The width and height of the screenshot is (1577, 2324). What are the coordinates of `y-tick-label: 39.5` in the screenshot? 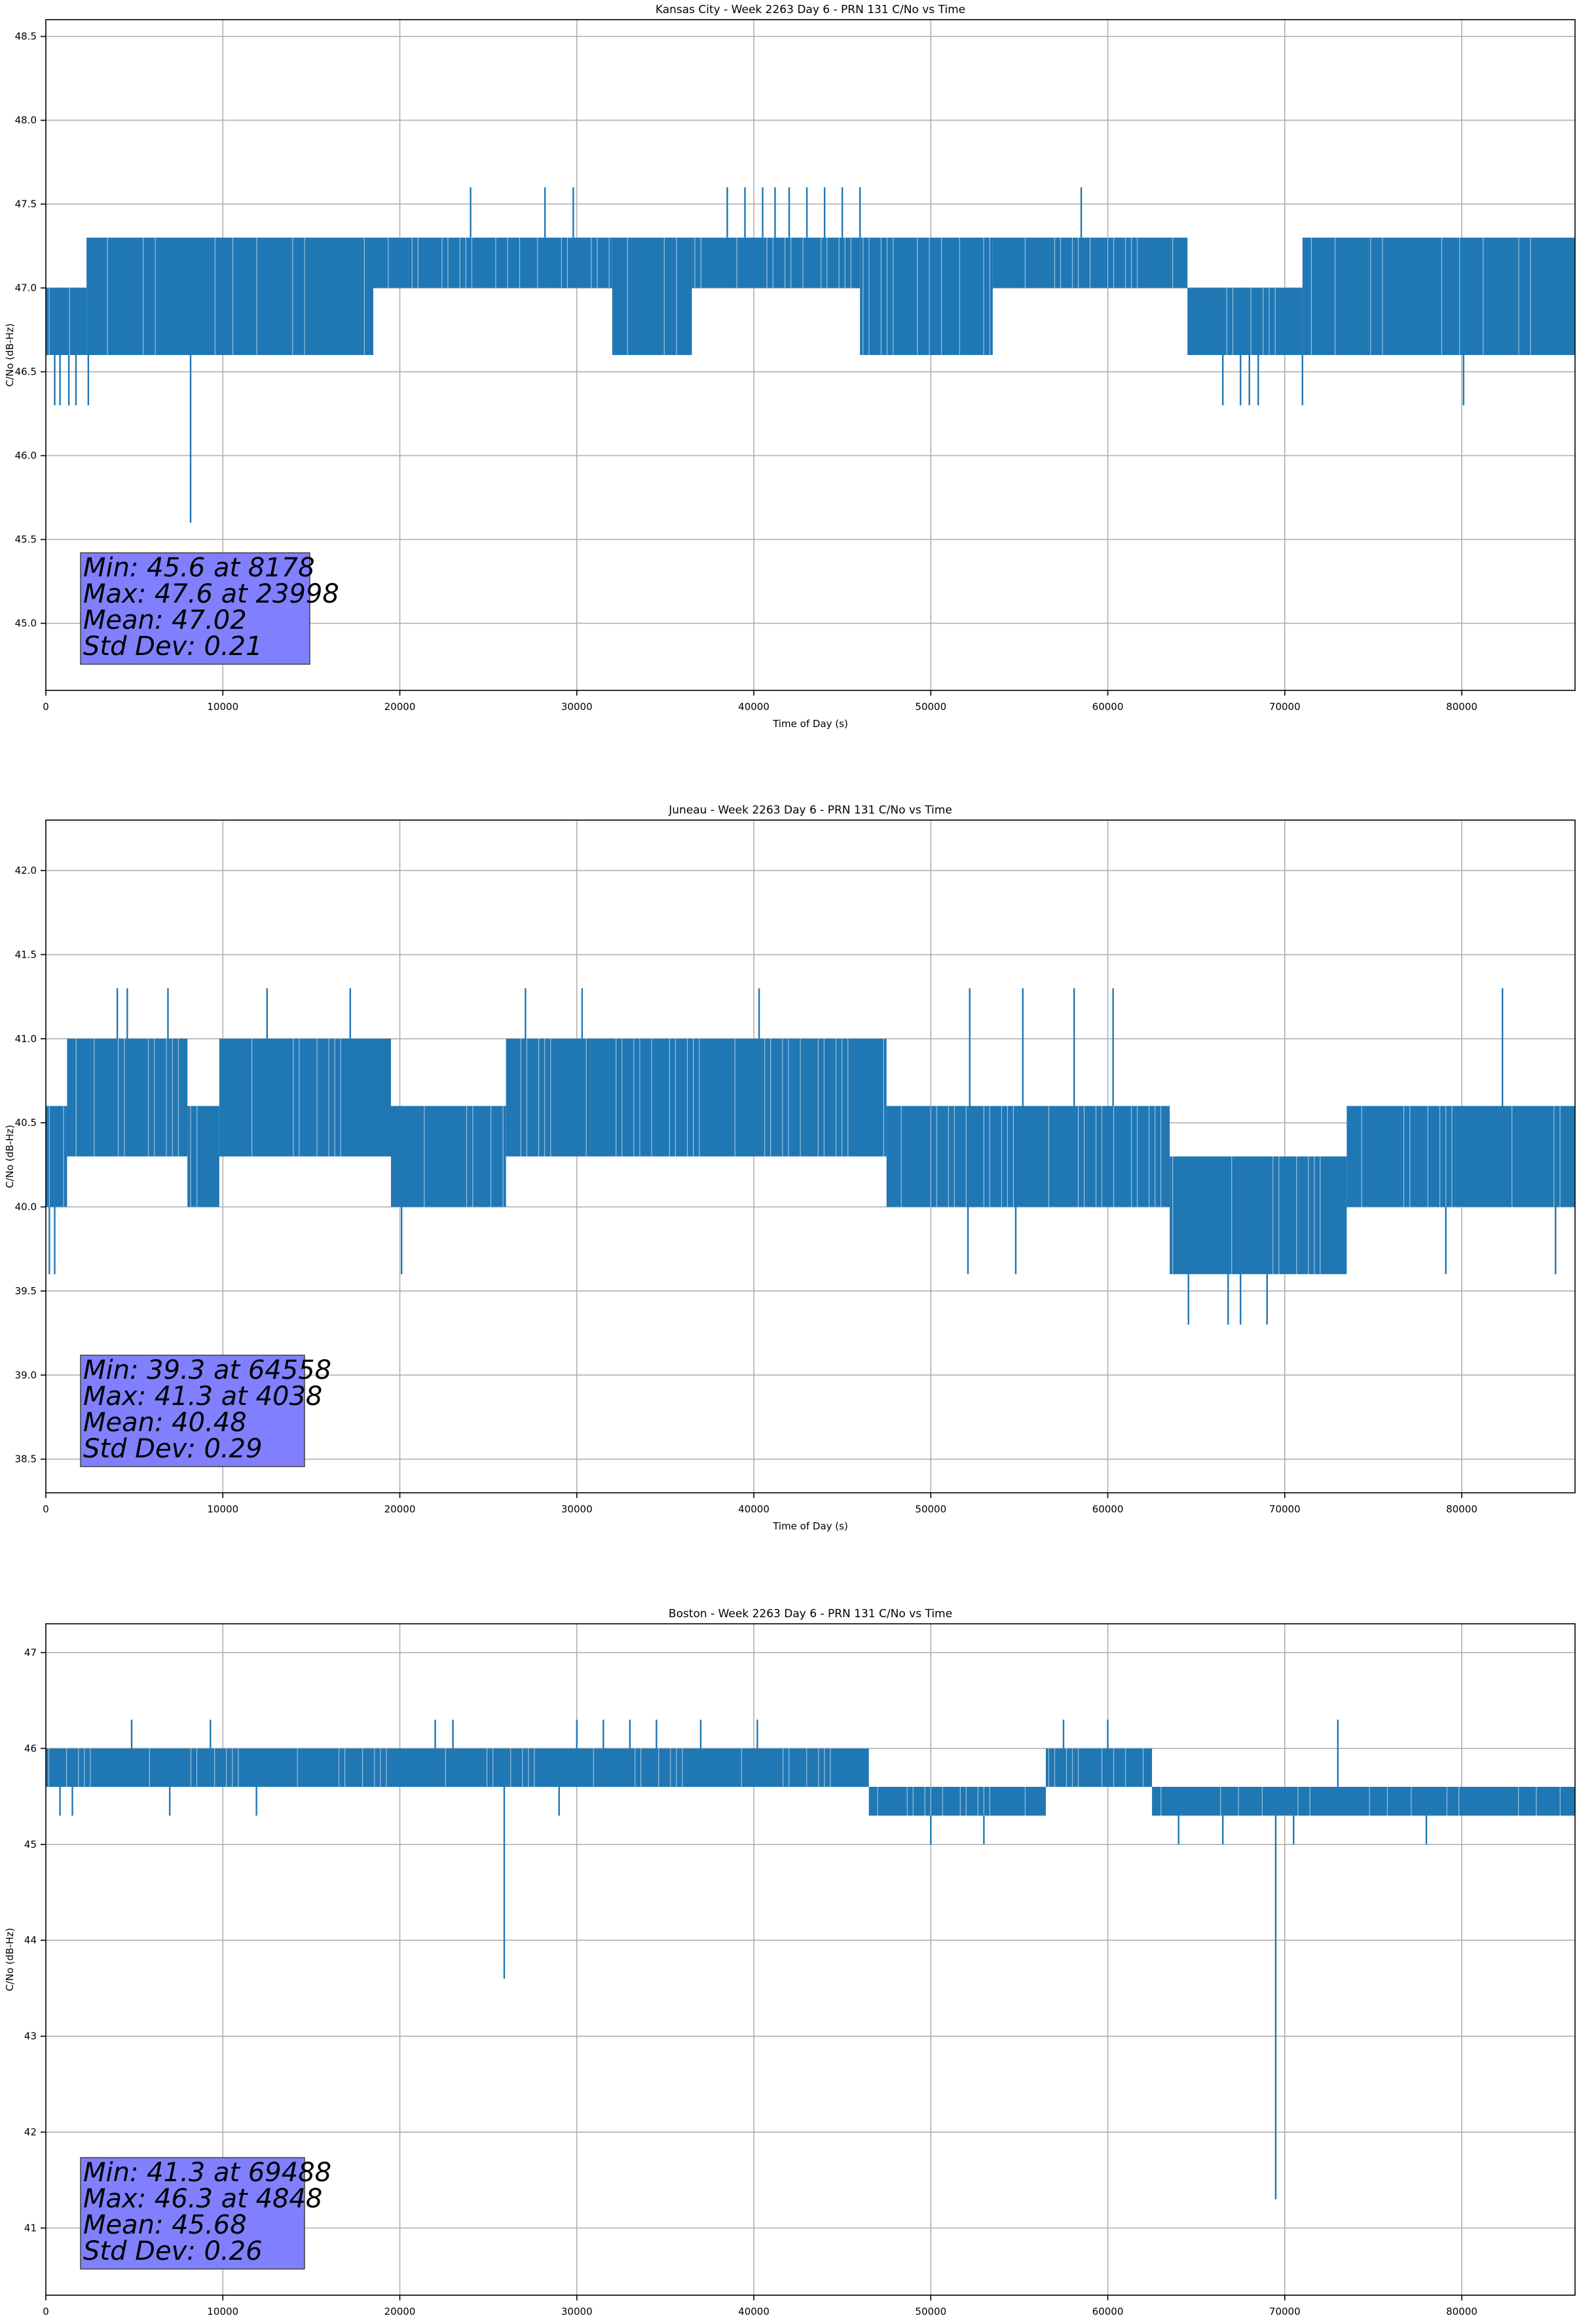 It's located at (26, 1291).